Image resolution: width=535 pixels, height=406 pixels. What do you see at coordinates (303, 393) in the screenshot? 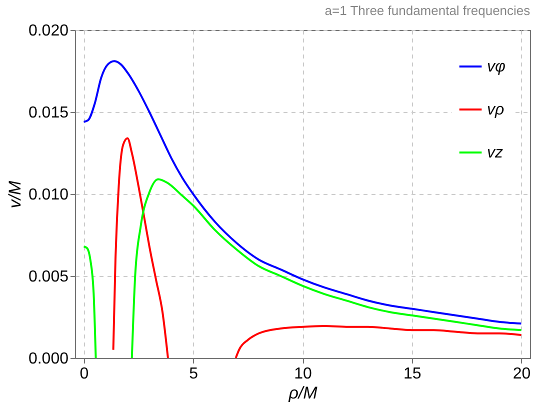
I see `x-axis-title: ρ/M` at bounding box center [303, 393].